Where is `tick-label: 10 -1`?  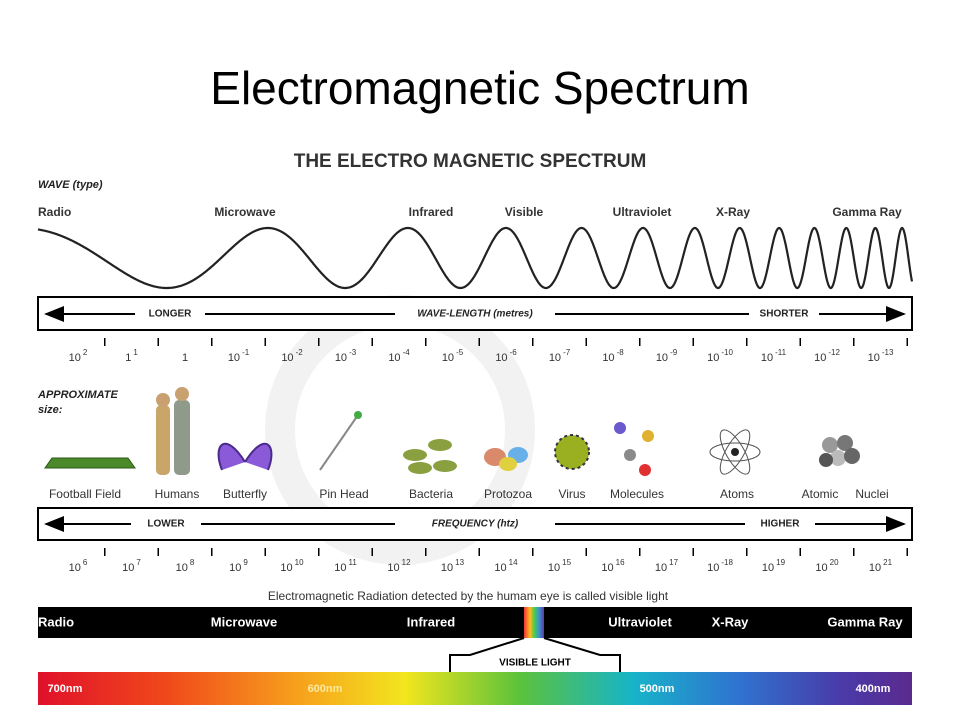 tick-label: 10 -1 is located at coordinates (239, 356).